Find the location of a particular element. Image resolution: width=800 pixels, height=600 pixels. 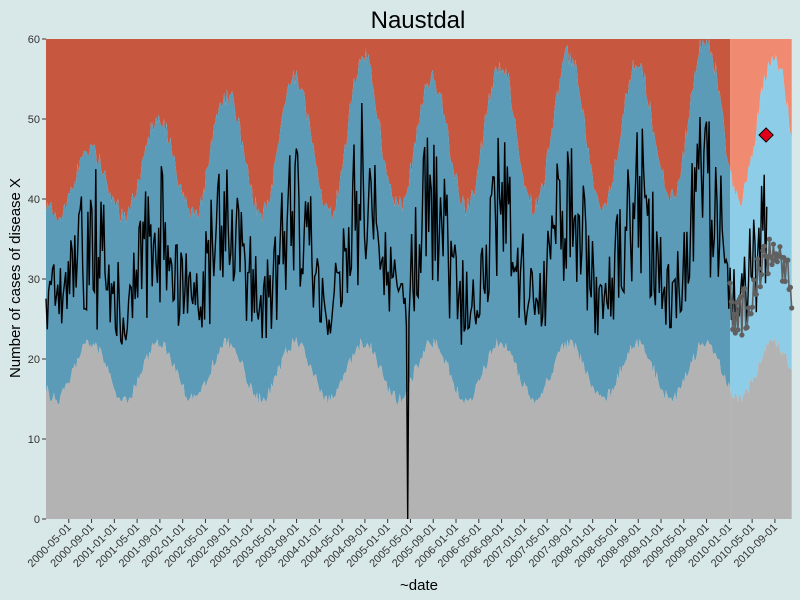

alert-marker is located at coordinates (766, 135).